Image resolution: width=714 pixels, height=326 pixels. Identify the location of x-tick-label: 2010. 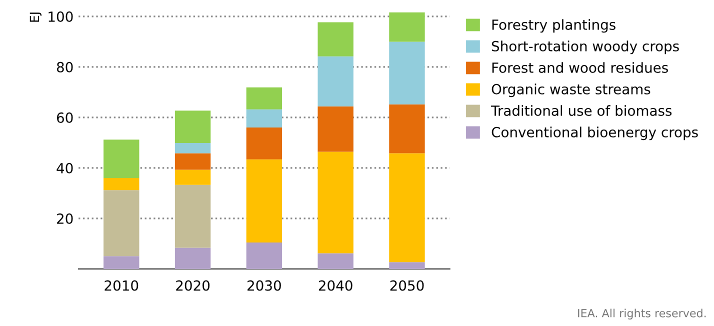
(121, 285).